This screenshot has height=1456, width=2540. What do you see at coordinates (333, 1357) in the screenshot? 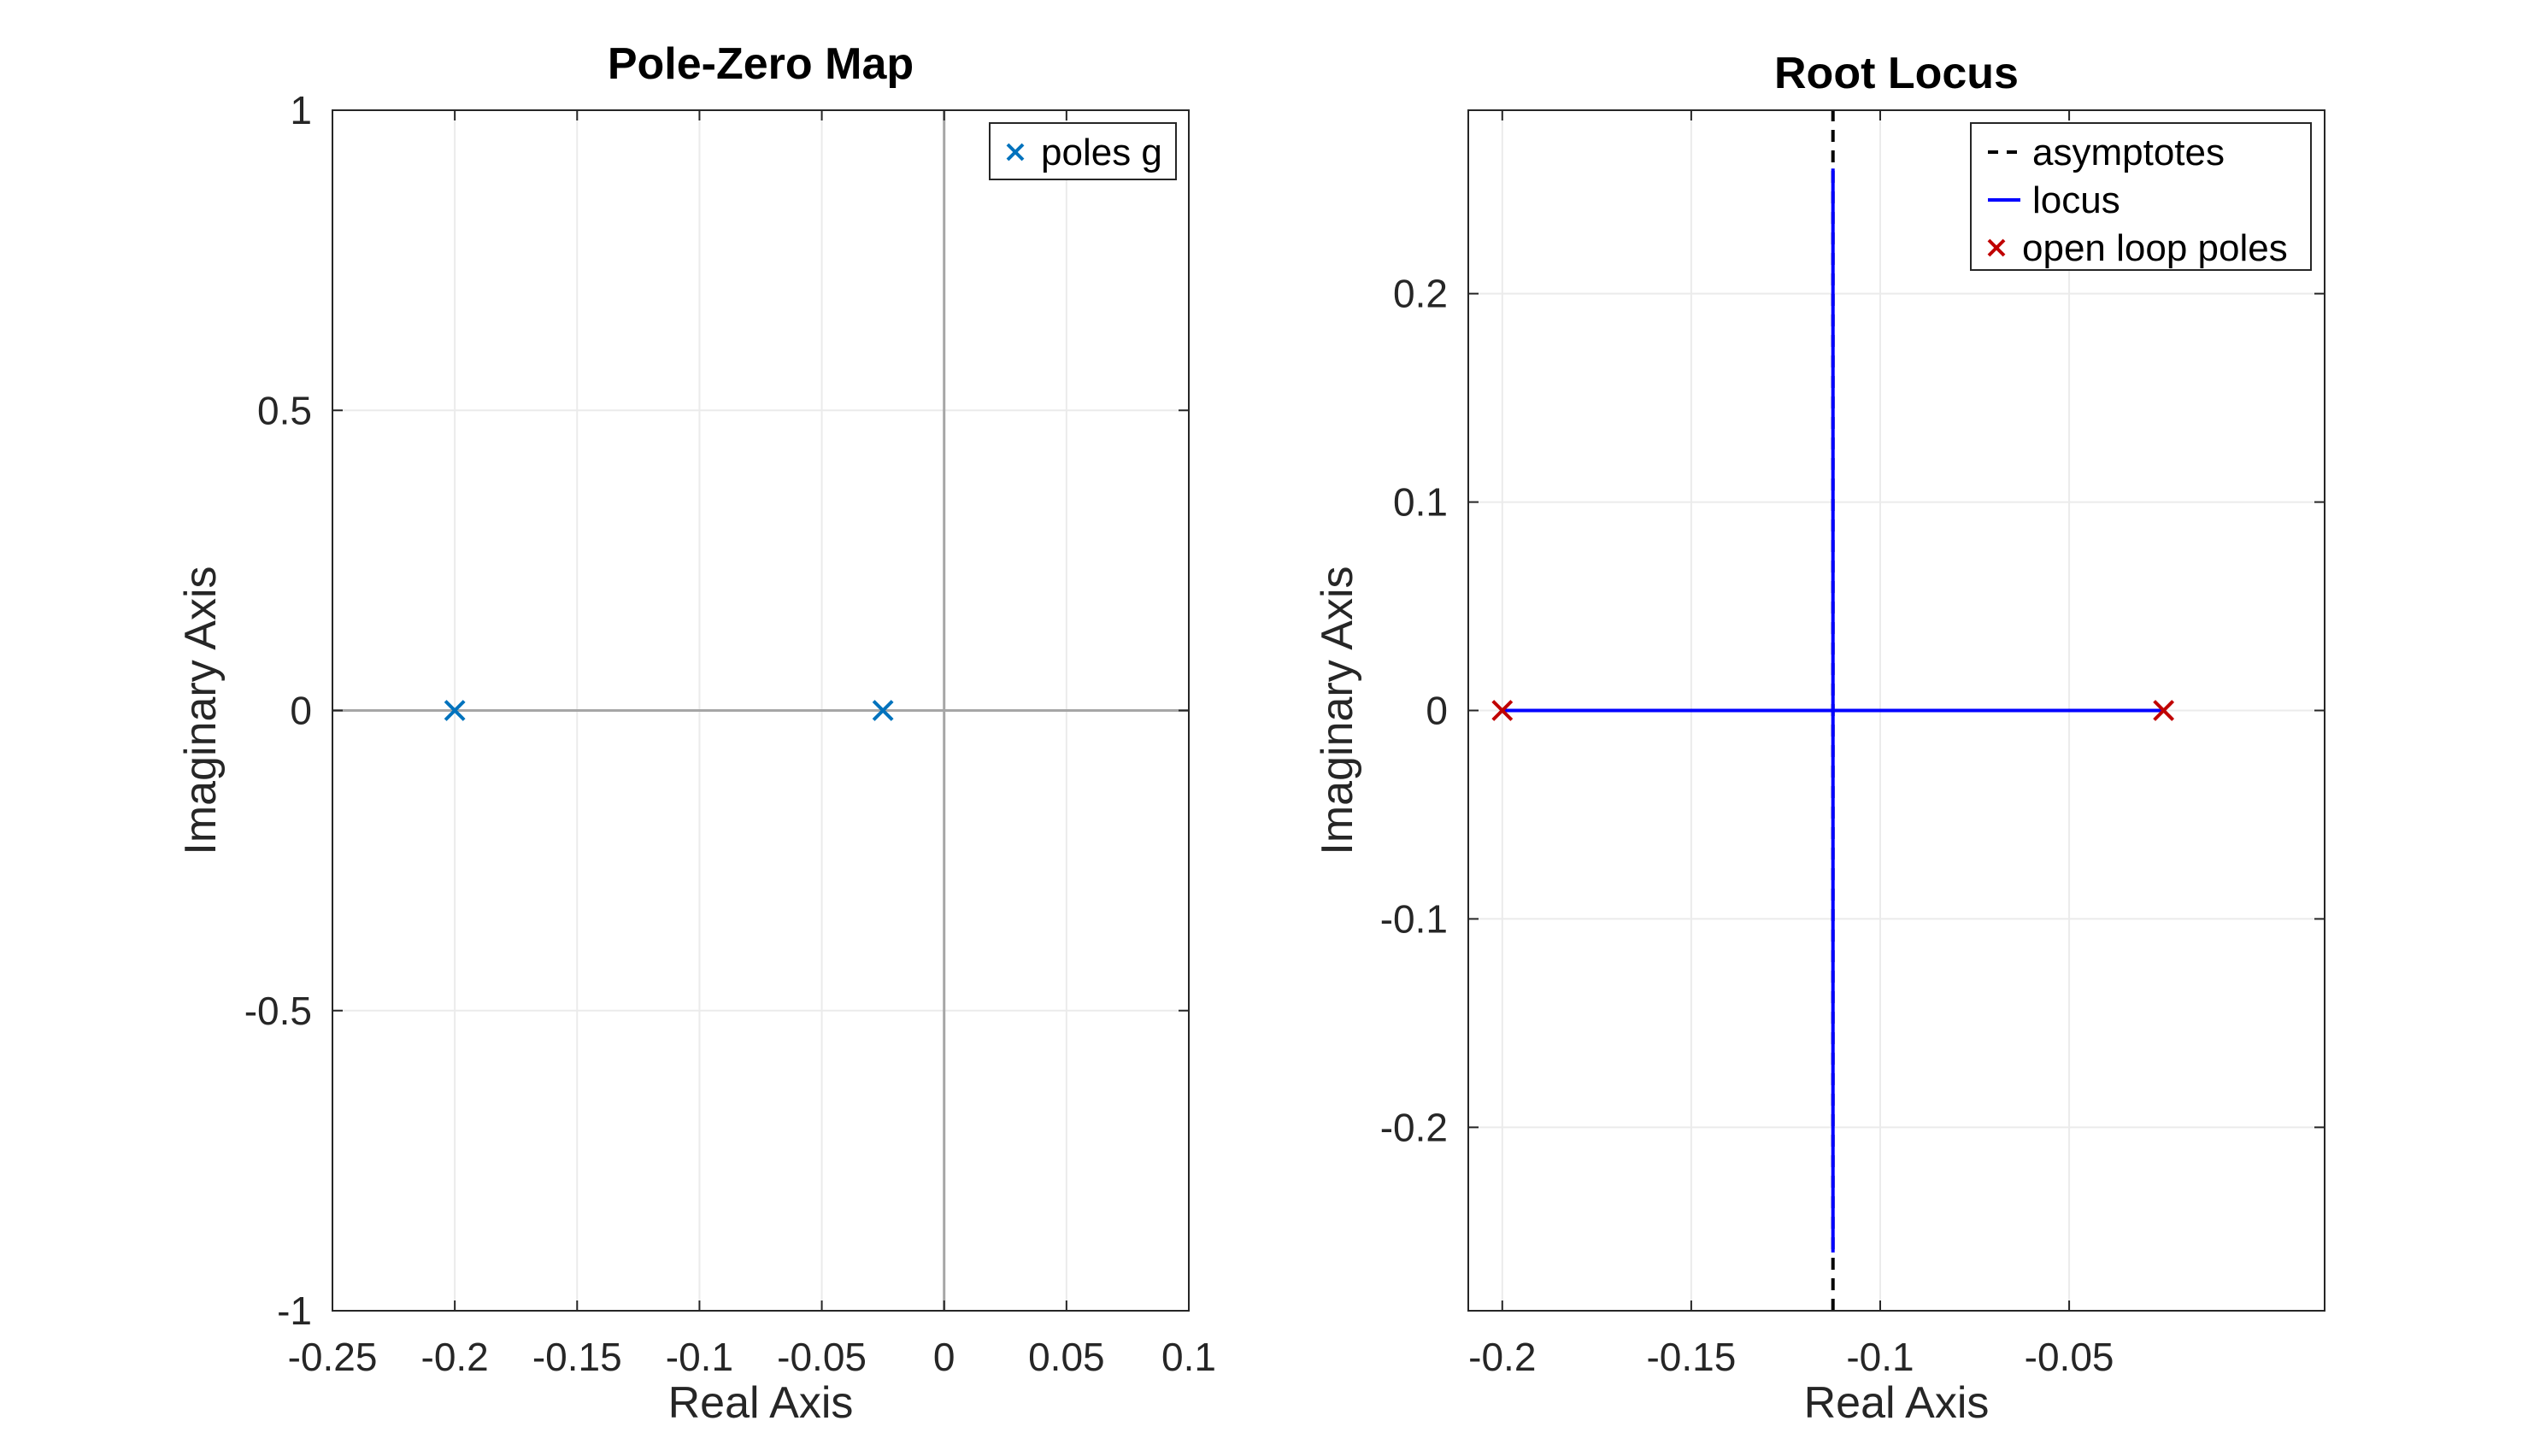
I see `x-tick-label: -0.25` at bounding box center [333, 1357].